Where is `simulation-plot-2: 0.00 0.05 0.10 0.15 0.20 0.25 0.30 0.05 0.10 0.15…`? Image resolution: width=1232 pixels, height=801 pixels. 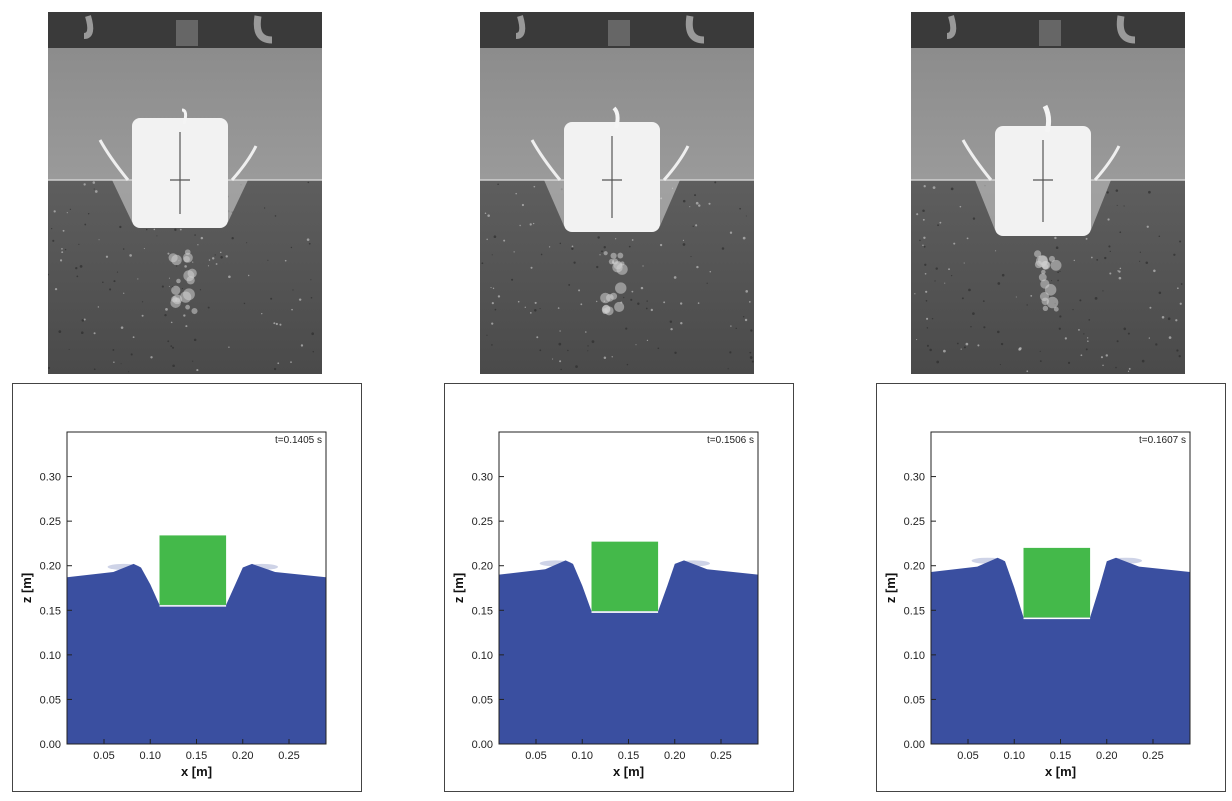 simulation-plot-2: 0.00 0.05 0.10 0.15 0.20 0.25 0.30 0.05 0.10 0.15… is located at coordinates (619, 587).